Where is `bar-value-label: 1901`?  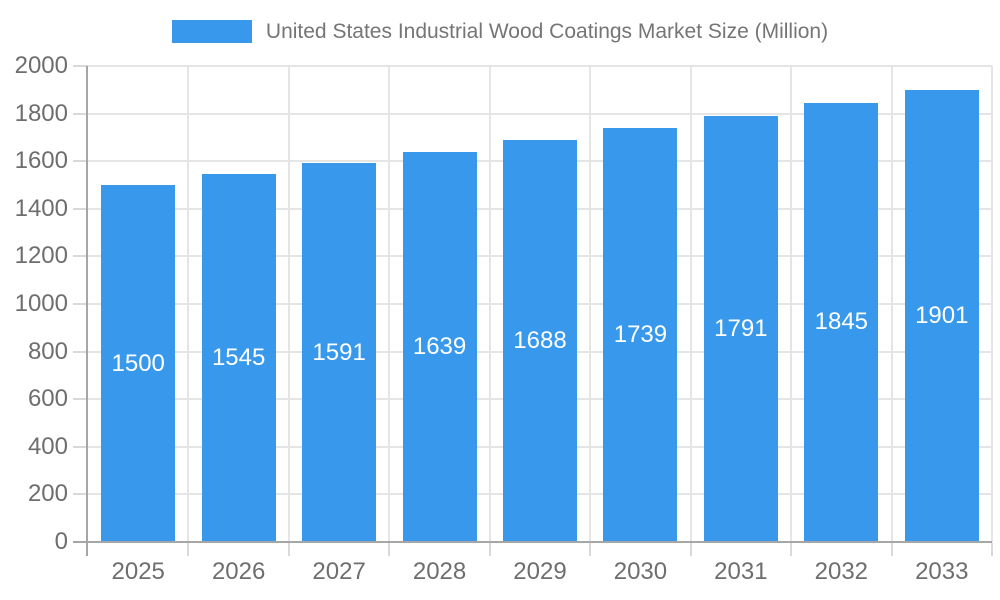 bar-value-label: 1901 is located at coordinates (942, 315).